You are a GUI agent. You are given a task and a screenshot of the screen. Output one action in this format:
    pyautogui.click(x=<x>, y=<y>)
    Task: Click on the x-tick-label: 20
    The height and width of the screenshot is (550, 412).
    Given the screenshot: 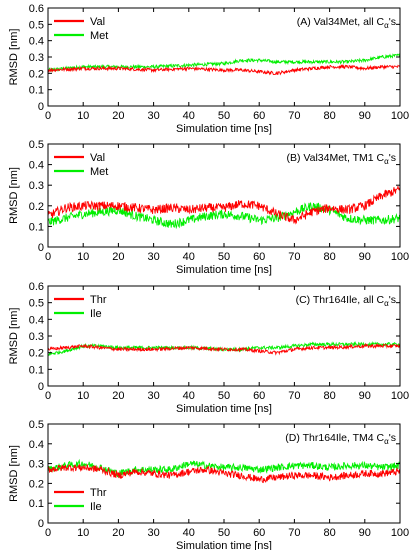 What is the action you would take?
    pyautogui.click(x=118, y=396)
    